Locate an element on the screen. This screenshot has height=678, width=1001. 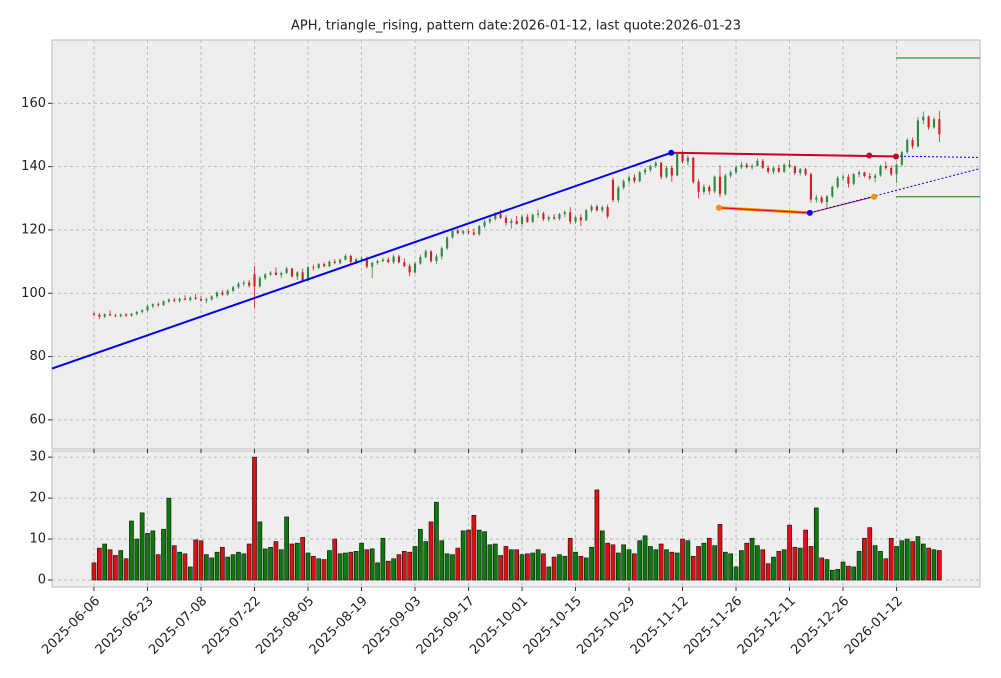
x-tick-label: 2026-01-12 is located at coordinates (874, 626).